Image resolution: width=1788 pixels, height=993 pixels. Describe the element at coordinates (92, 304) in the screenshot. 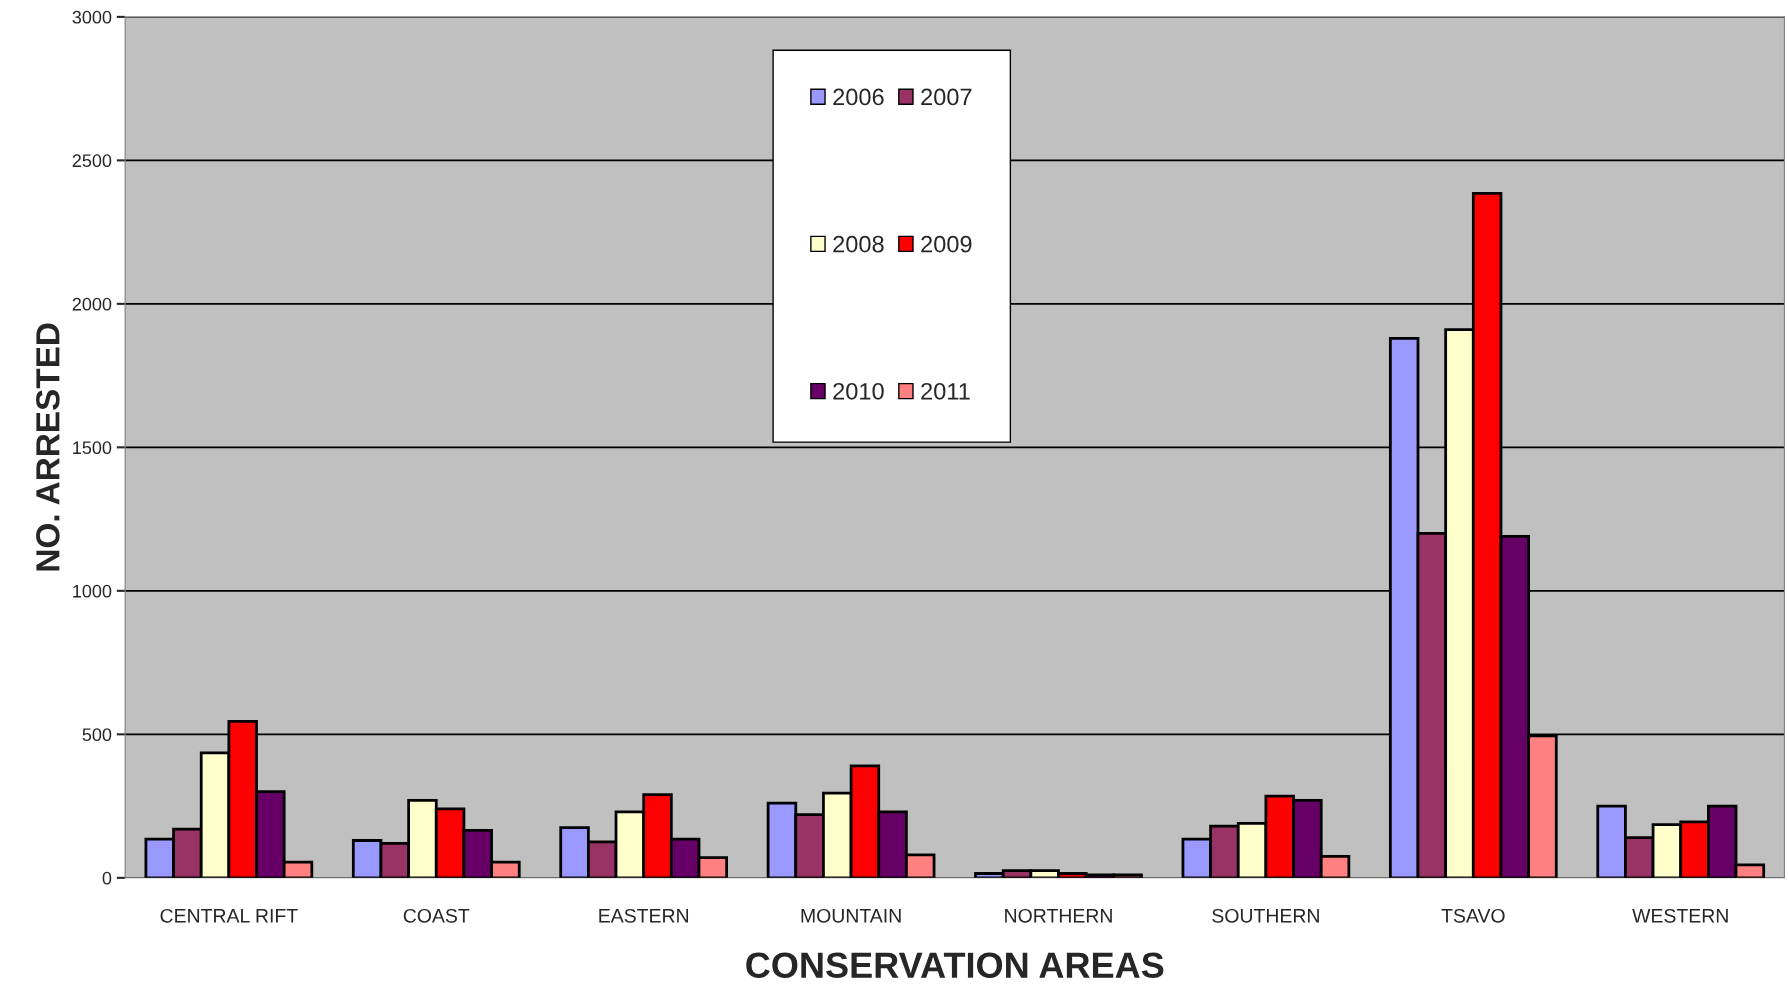

I see `y-tick-label: 2000` at that location.